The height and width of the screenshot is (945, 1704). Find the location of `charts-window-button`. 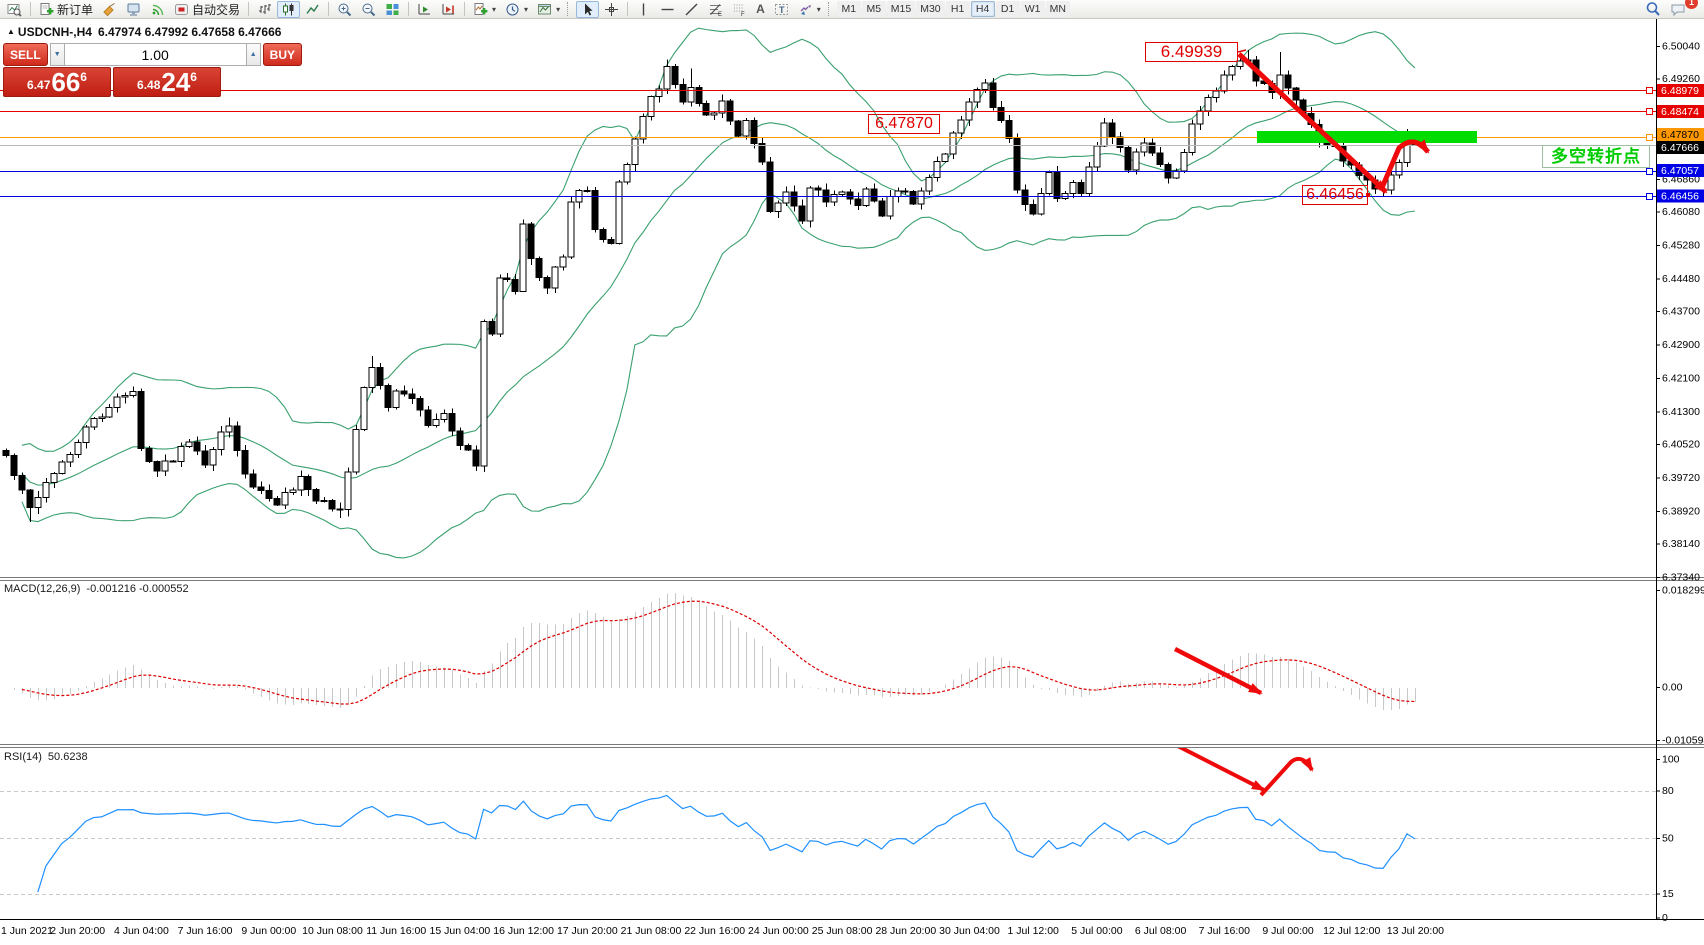

charts-window-button is located at coordinates (14, 9).